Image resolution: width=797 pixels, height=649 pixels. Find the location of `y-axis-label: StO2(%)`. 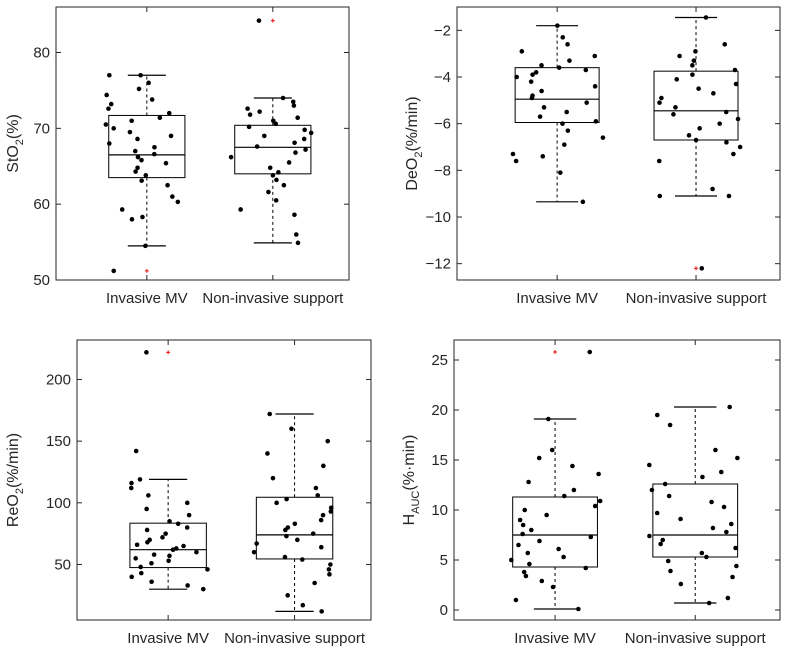

y-axis-label: StO2(%) is located at coordinates (15, 143).